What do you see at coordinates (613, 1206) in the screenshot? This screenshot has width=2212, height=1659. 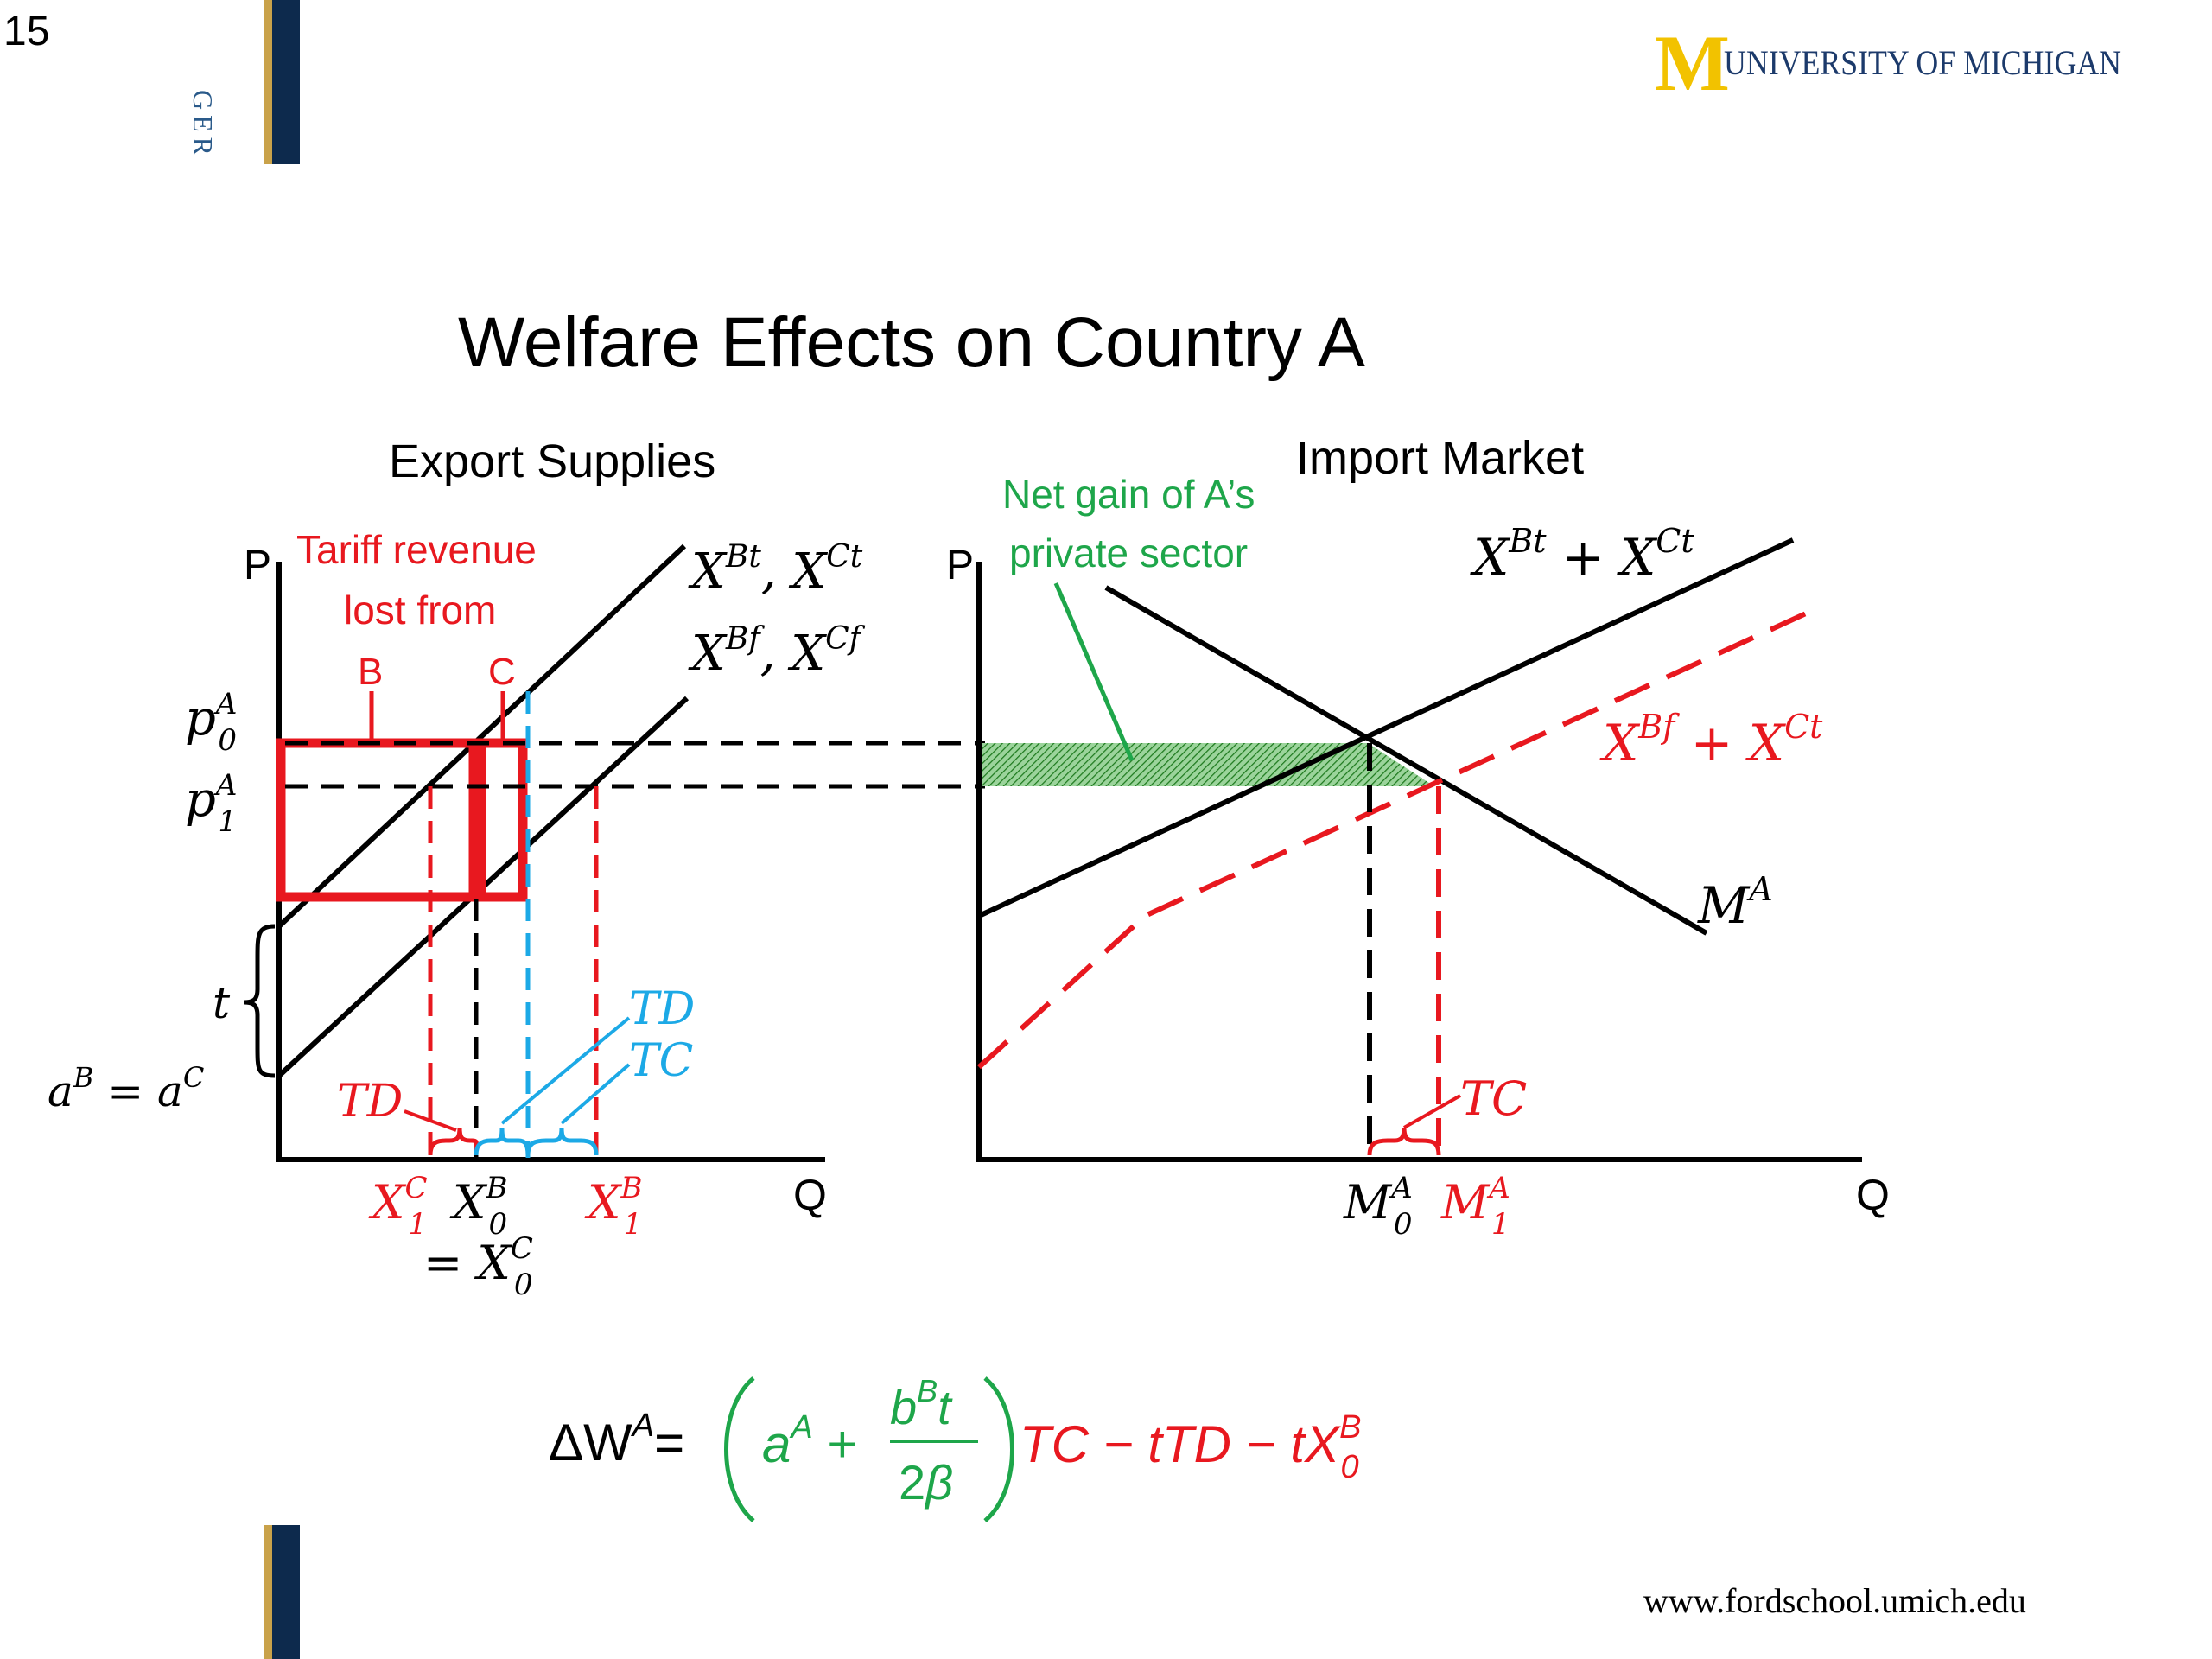 I see `x1b-label: XB 1` at bounding box center [613, 1206].